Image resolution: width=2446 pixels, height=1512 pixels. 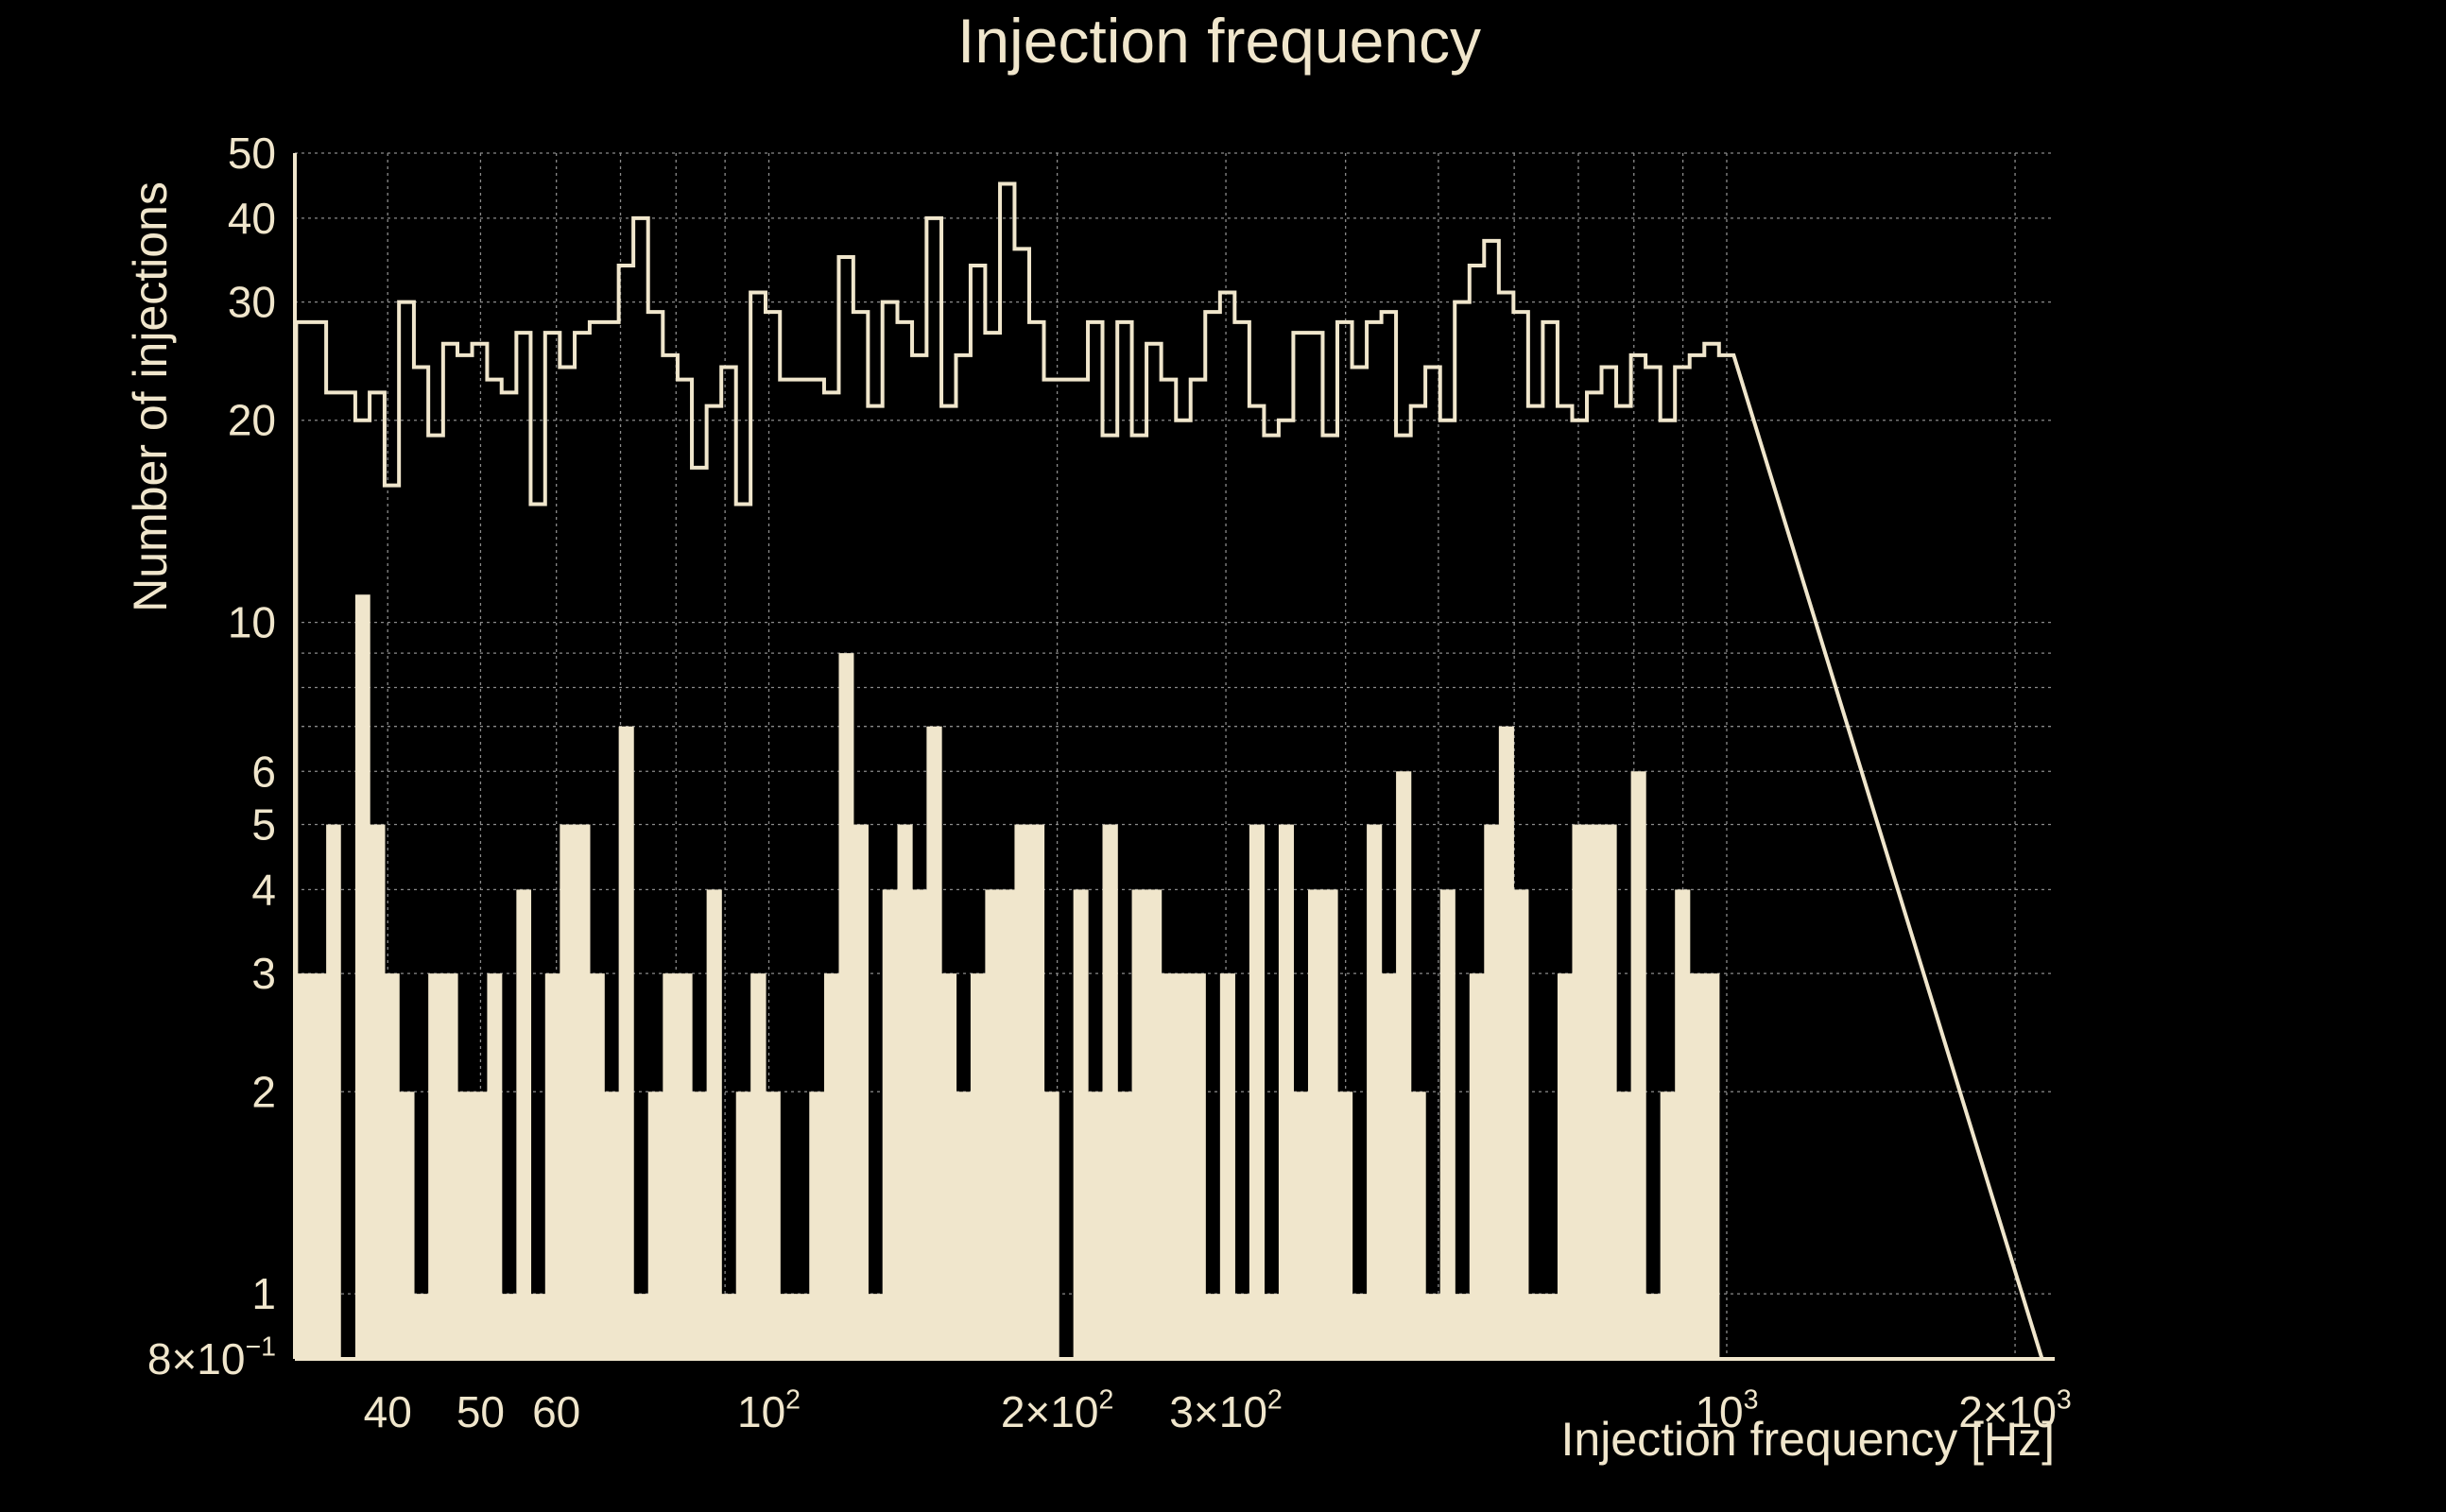 What do you see at coordinates (1218, 1410) in the screenshot?
I see `x-tick-labels: 40 50 60 10² 2×102 3×102 10³ 2×103` at bounding box center [1218, 1410].